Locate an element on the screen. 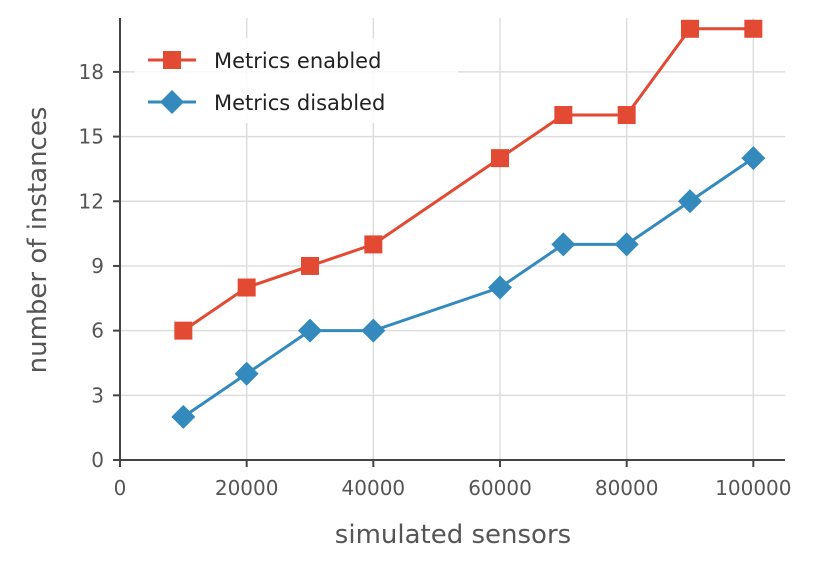 This screenshot has width=831, height=572. y-axis-ticks: 0 3 6 9 12 15 18 is located at coordinates (99, 266).